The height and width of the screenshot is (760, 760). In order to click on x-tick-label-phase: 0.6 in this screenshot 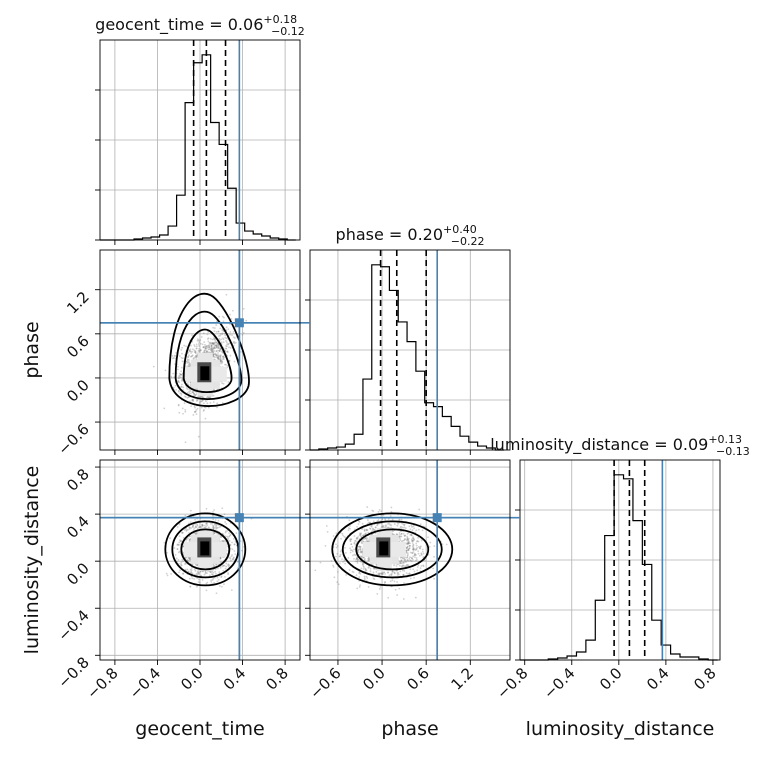, I will do `click(418, 679)`.